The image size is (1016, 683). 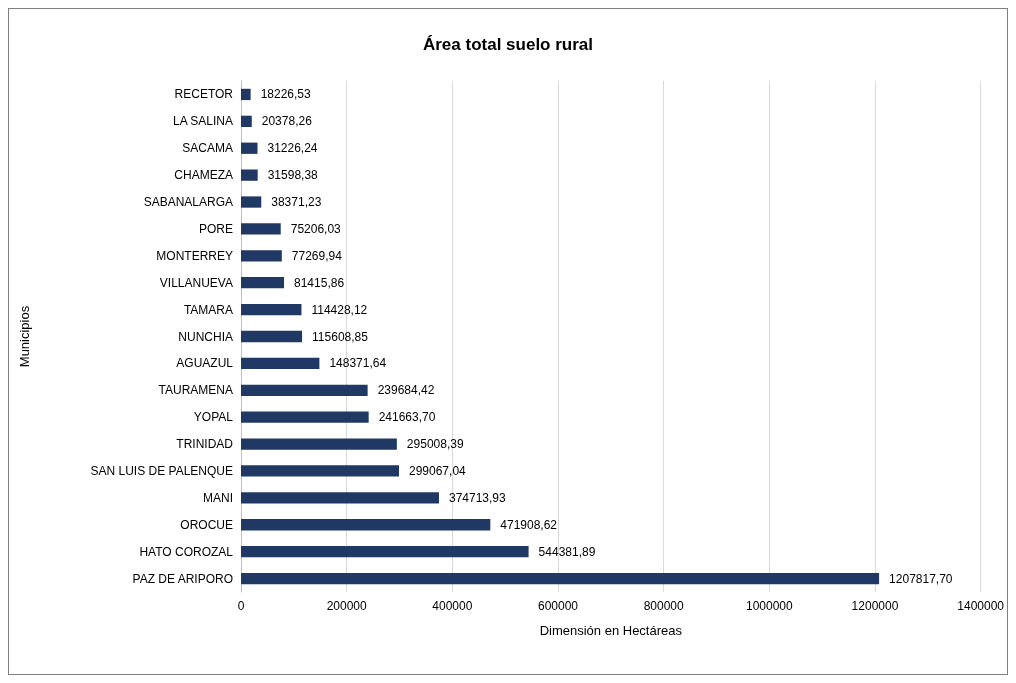 I want to click on text: 81415,86, so click(x=319, y=282).